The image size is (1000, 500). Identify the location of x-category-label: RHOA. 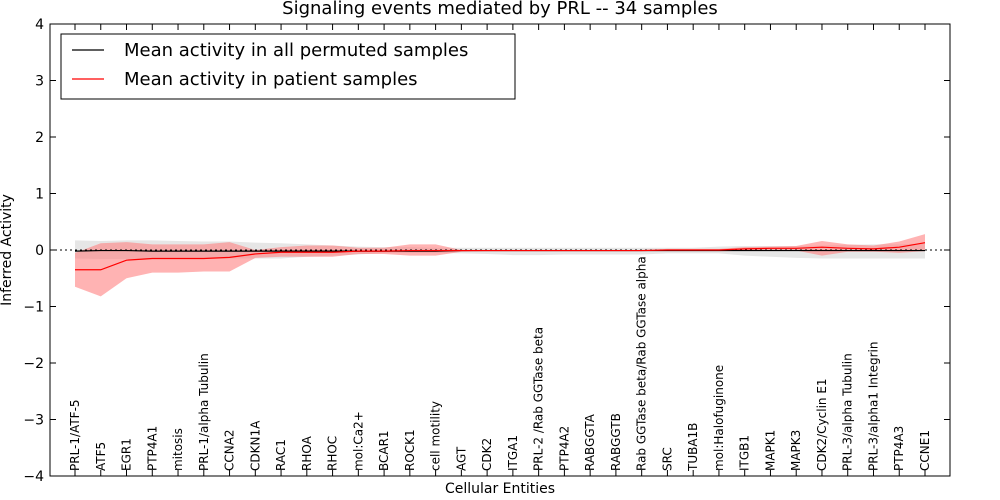
(307, 453).